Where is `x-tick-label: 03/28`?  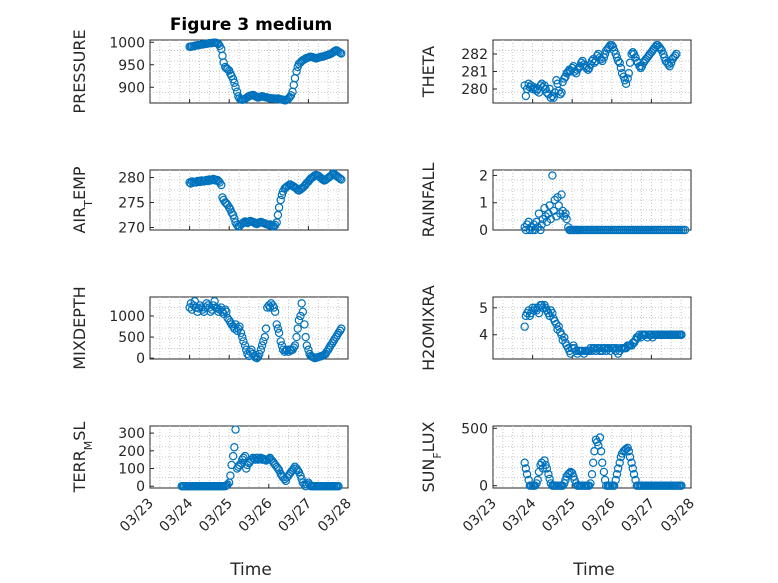
x-tick-label: 03/28 is located at coordinates (335, 516).